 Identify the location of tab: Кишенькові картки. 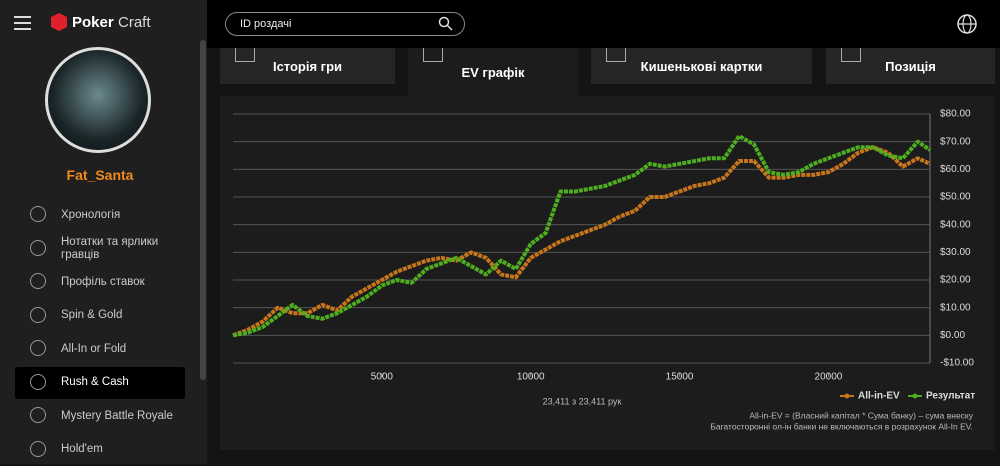
(701, 66).